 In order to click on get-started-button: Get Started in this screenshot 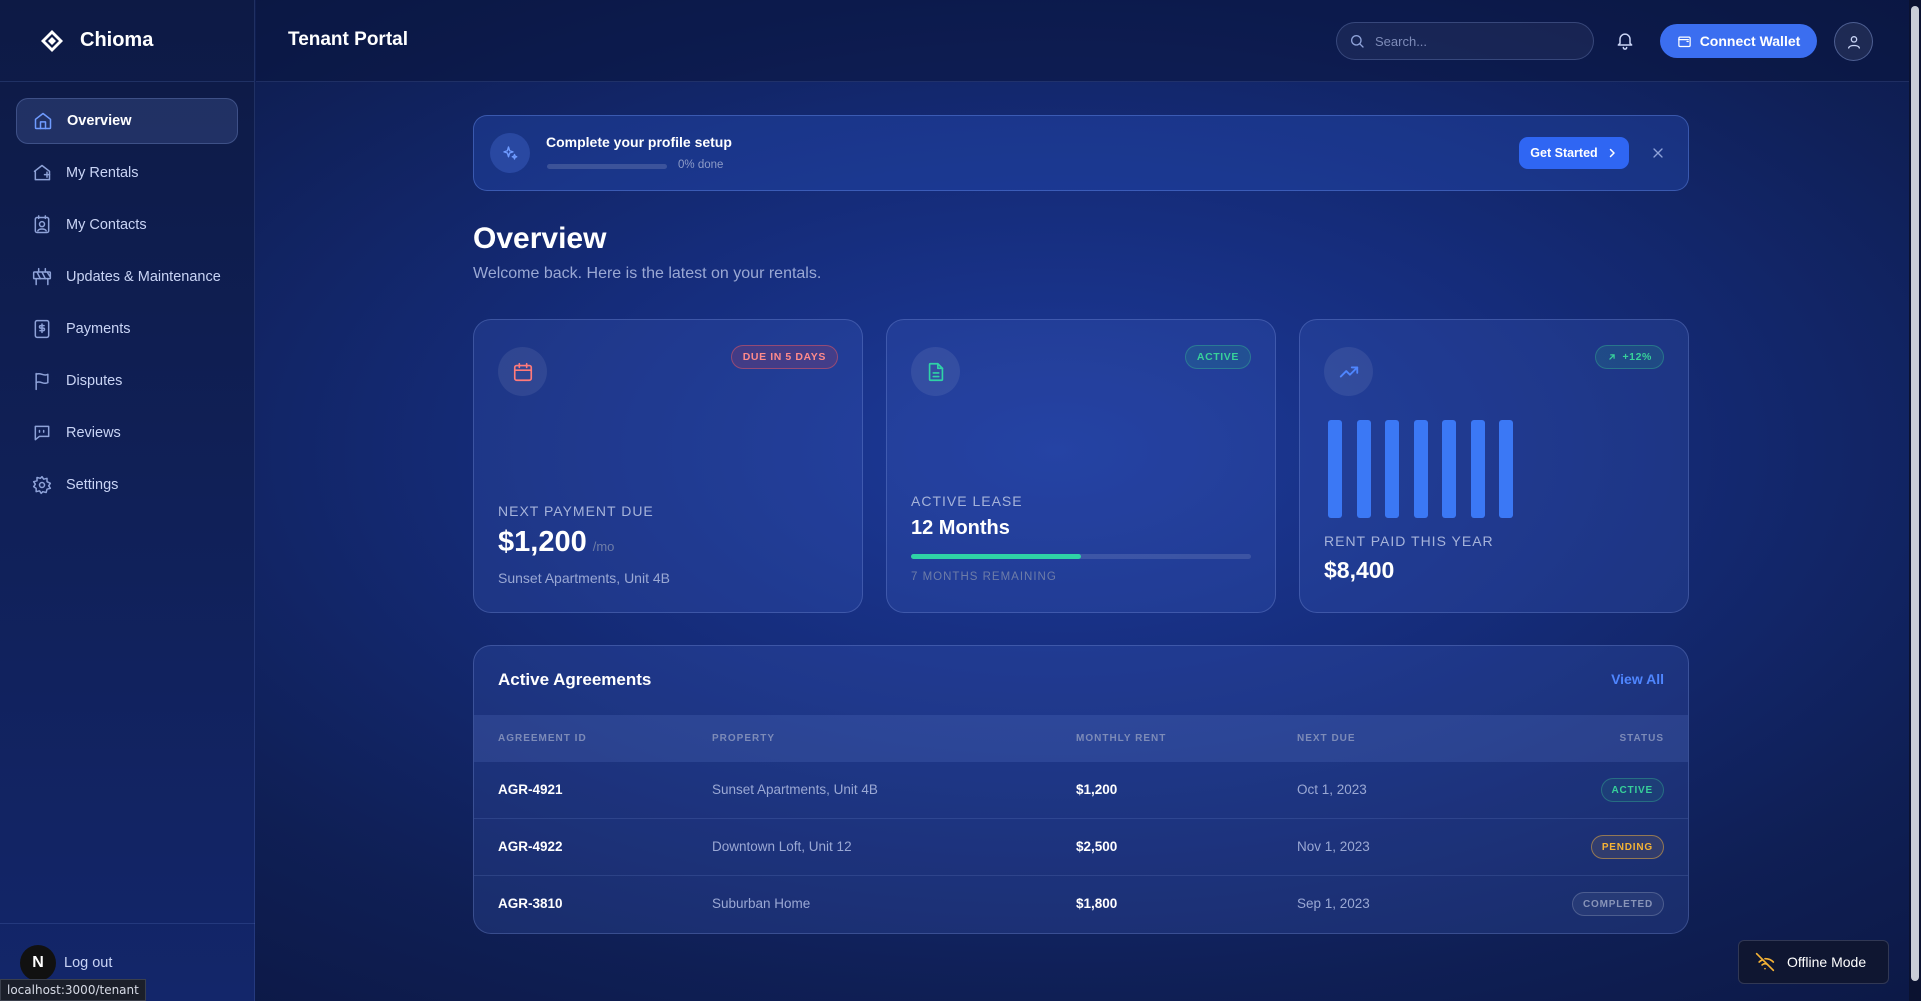, I will do `click(1574, 153)`.